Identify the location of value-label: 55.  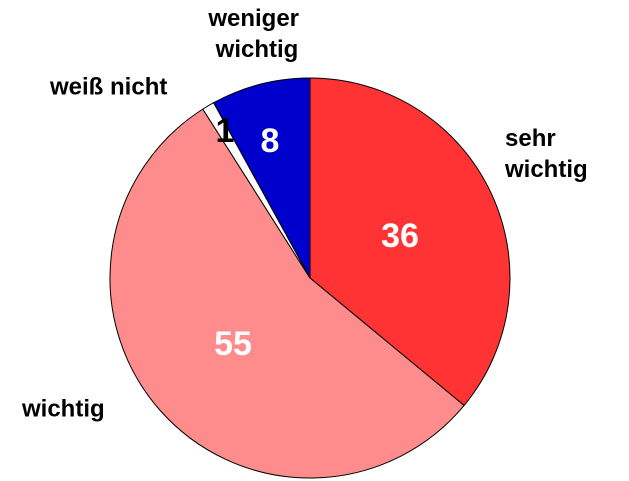
(233, 344).